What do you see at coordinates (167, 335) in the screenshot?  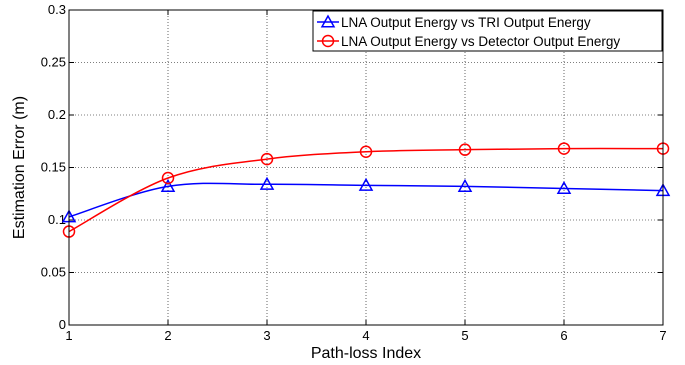 I see `x-tick-label: 2` at bounding box center [167, 335].